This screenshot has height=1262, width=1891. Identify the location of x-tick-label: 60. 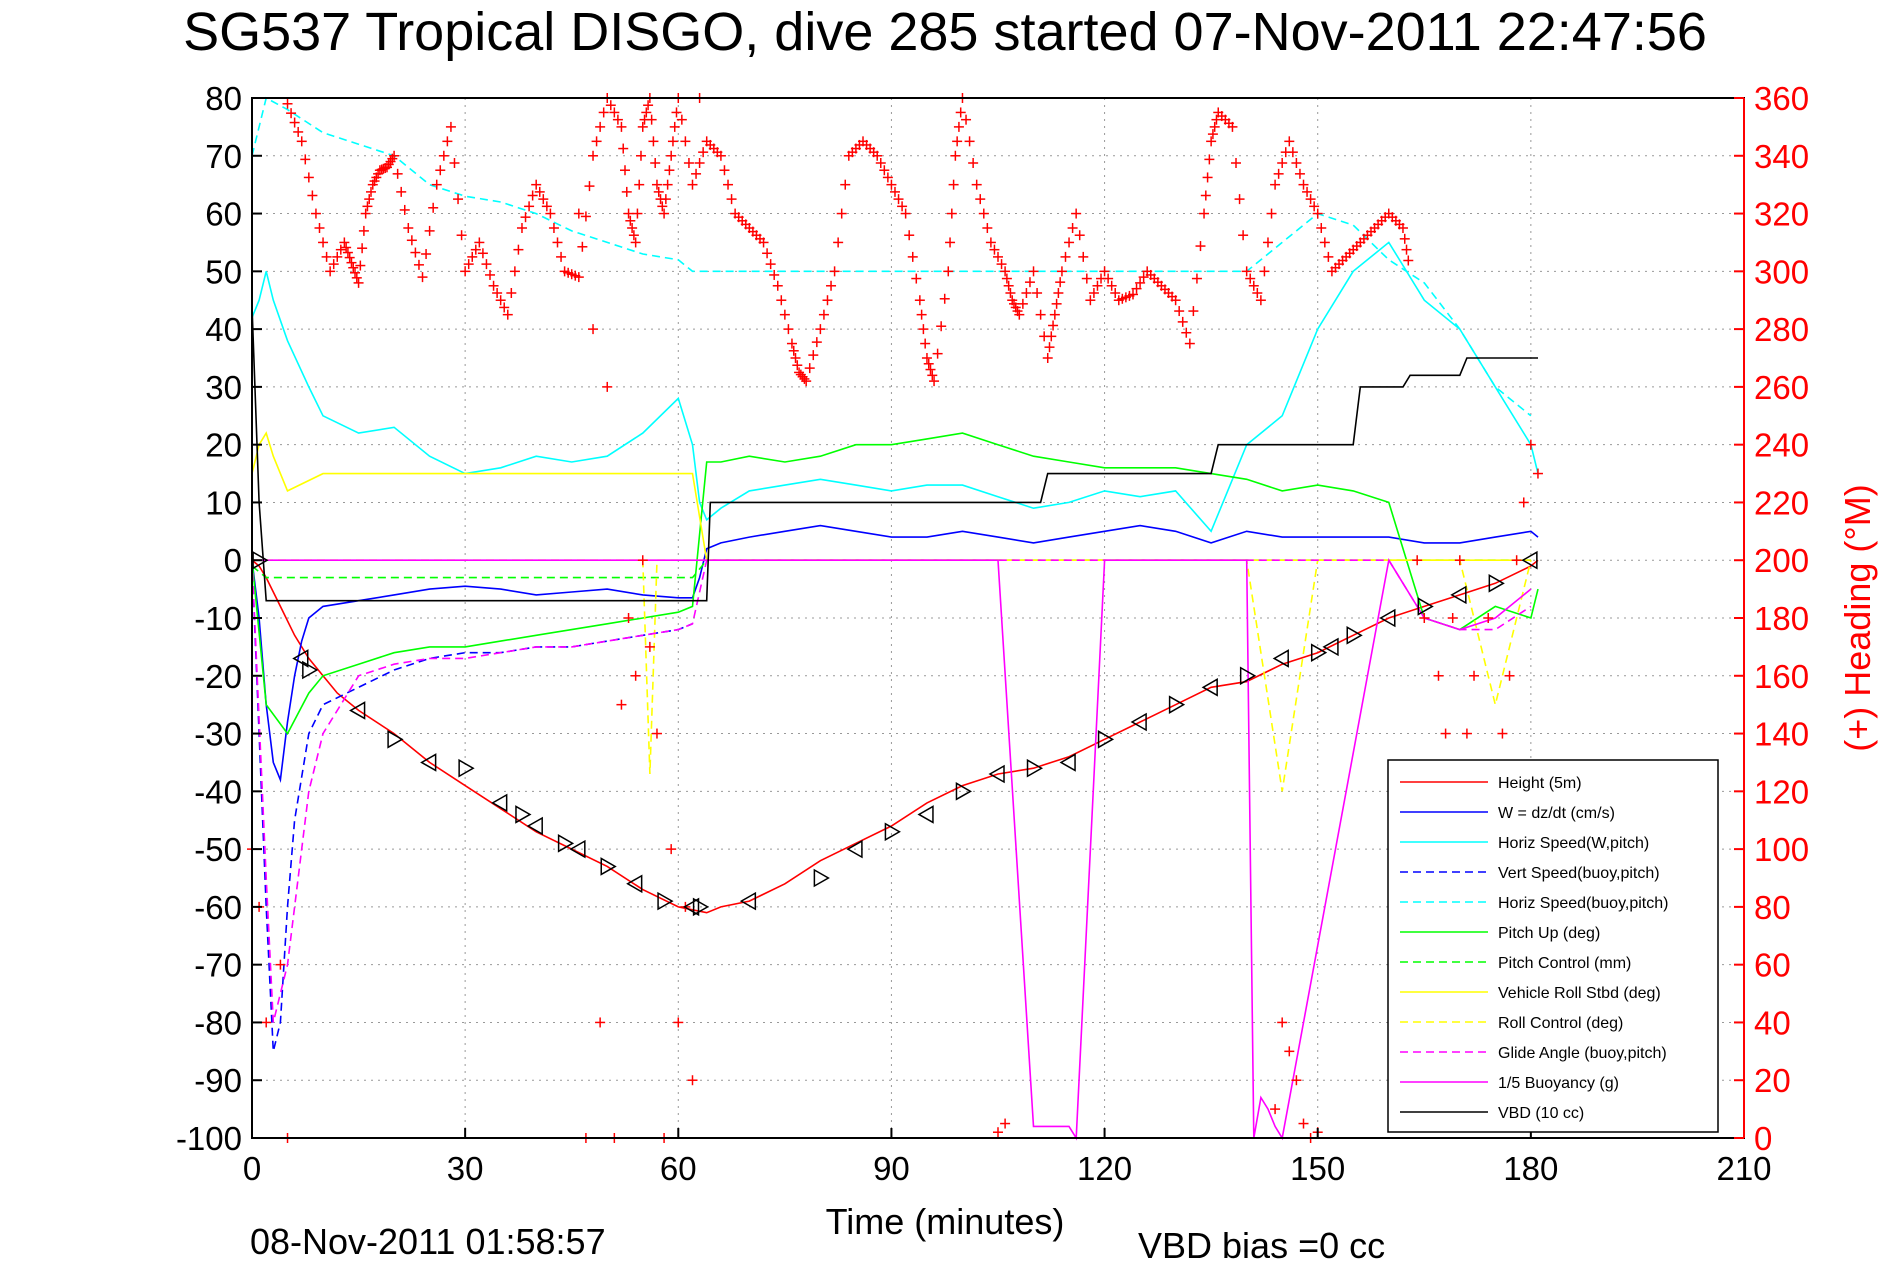
(678, 1168).